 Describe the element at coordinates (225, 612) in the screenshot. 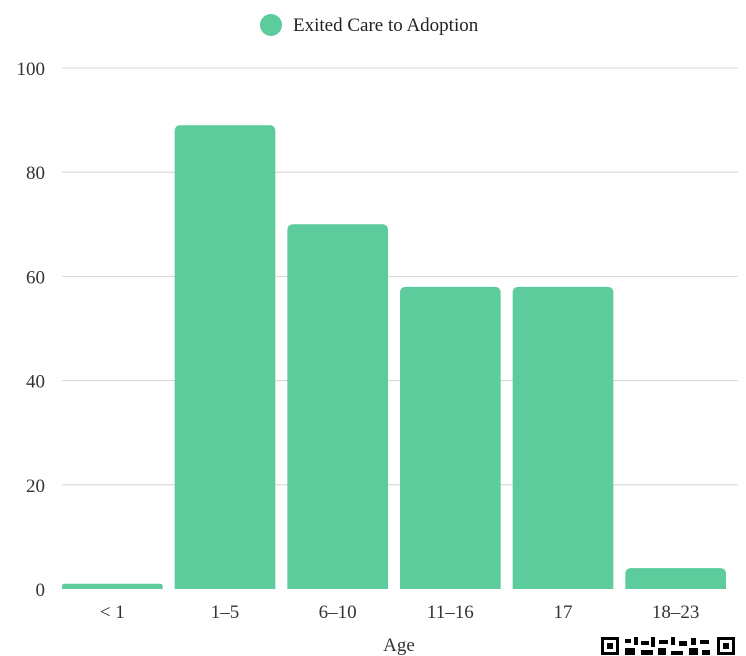

I see `x-tick-label: 1–5` at that location.